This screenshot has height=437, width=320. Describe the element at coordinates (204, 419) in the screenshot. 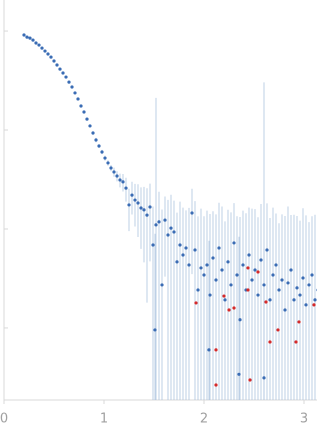

I see `x-tick-label: 2` at that location.